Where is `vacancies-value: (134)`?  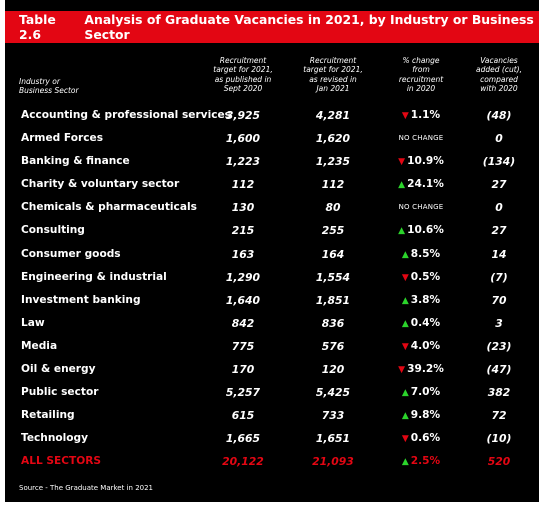
vacancies-value: (134) is located at coordinates (499, 162).